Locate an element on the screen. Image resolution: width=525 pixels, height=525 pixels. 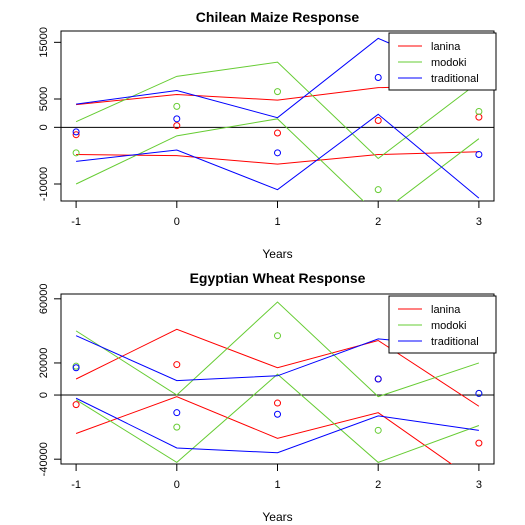
y-tick-label: 20000 is located at coordinates (44, 363).